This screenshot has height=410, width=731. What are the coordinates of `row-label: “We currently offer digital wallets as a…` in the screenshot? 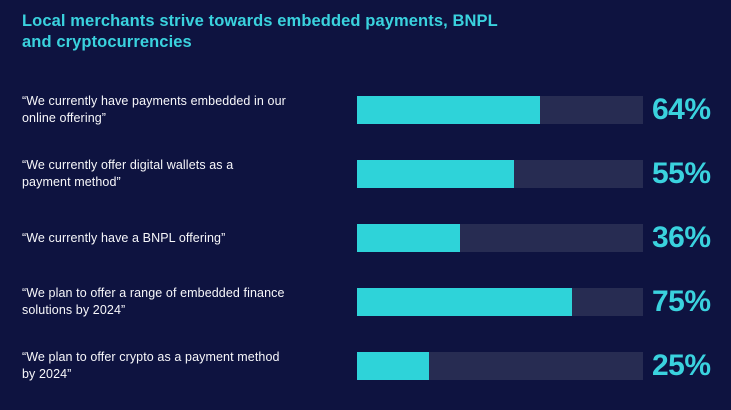 It's located at (178, 174).